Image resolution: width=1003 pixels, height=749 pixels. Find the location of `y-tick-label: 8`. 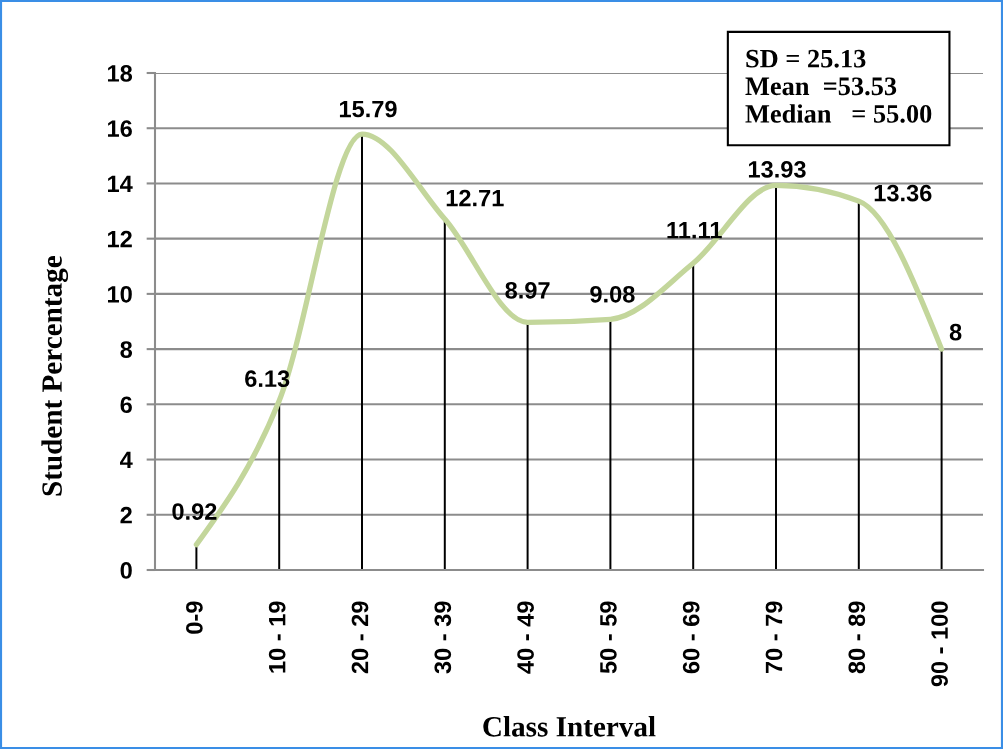

y-tick-label: 8 is located at coordinates (126, 349).